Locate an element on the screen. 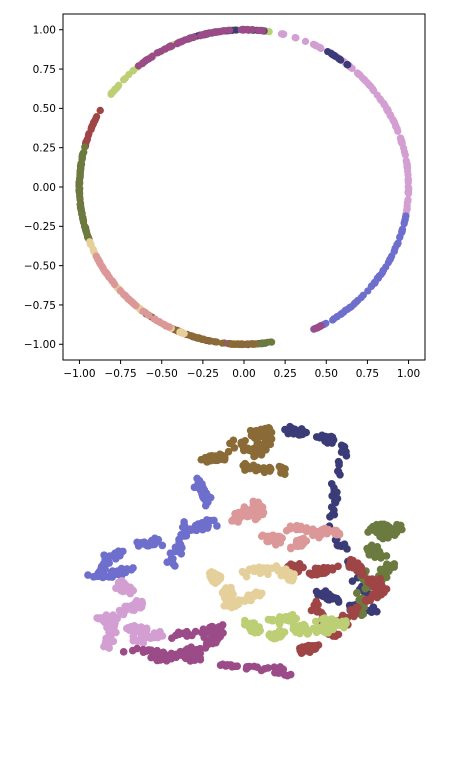  y-tick-label: −0.75 is located at coordinates (40, 306).